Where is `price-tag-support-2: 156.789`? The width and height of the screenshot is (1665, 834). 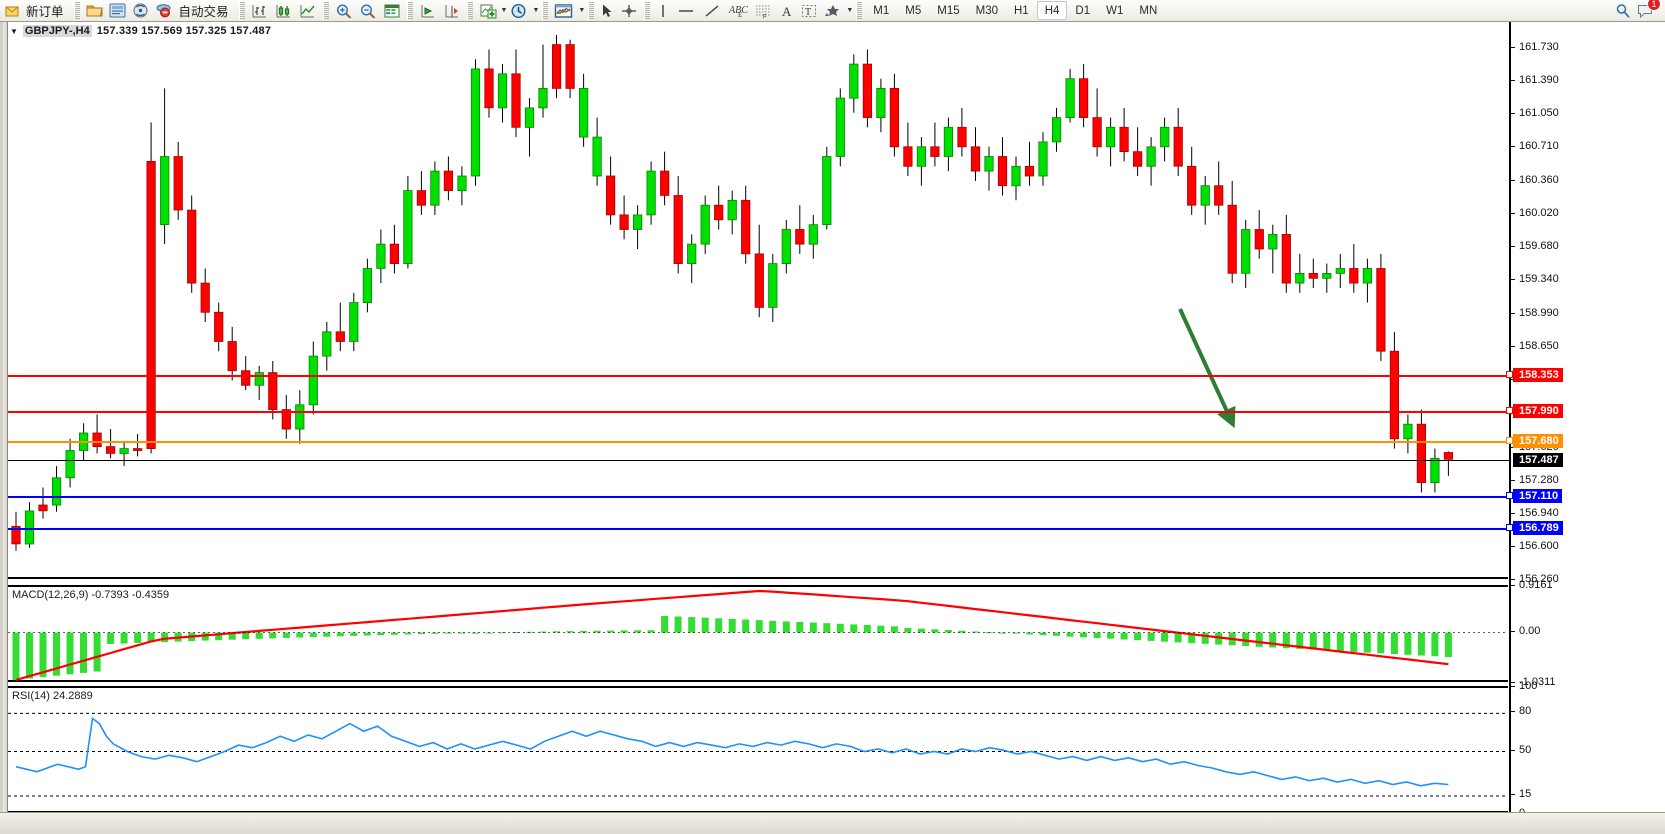 price-tag-support-2: 156.789 is located at coordinates (1534, 527).